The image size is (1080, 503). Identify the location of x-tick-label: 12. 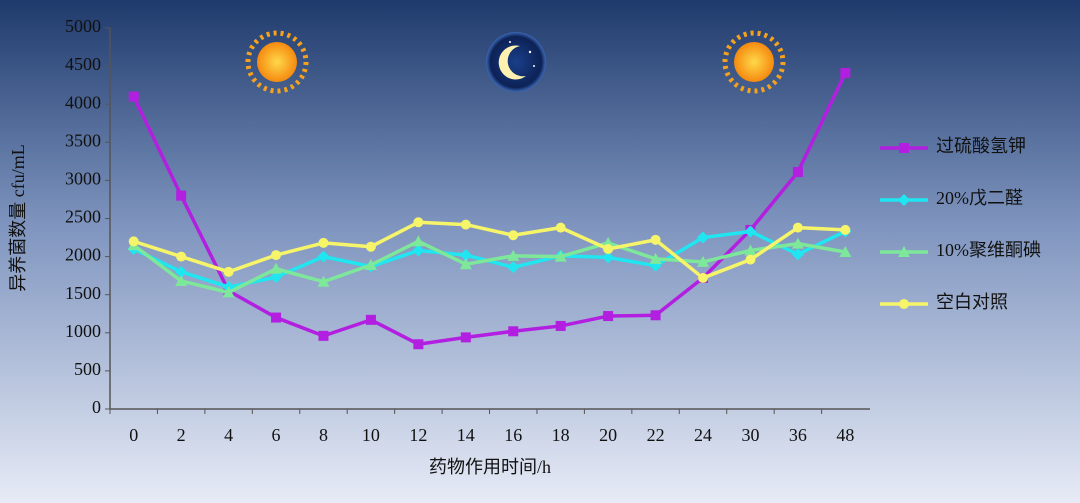
(418, 435).